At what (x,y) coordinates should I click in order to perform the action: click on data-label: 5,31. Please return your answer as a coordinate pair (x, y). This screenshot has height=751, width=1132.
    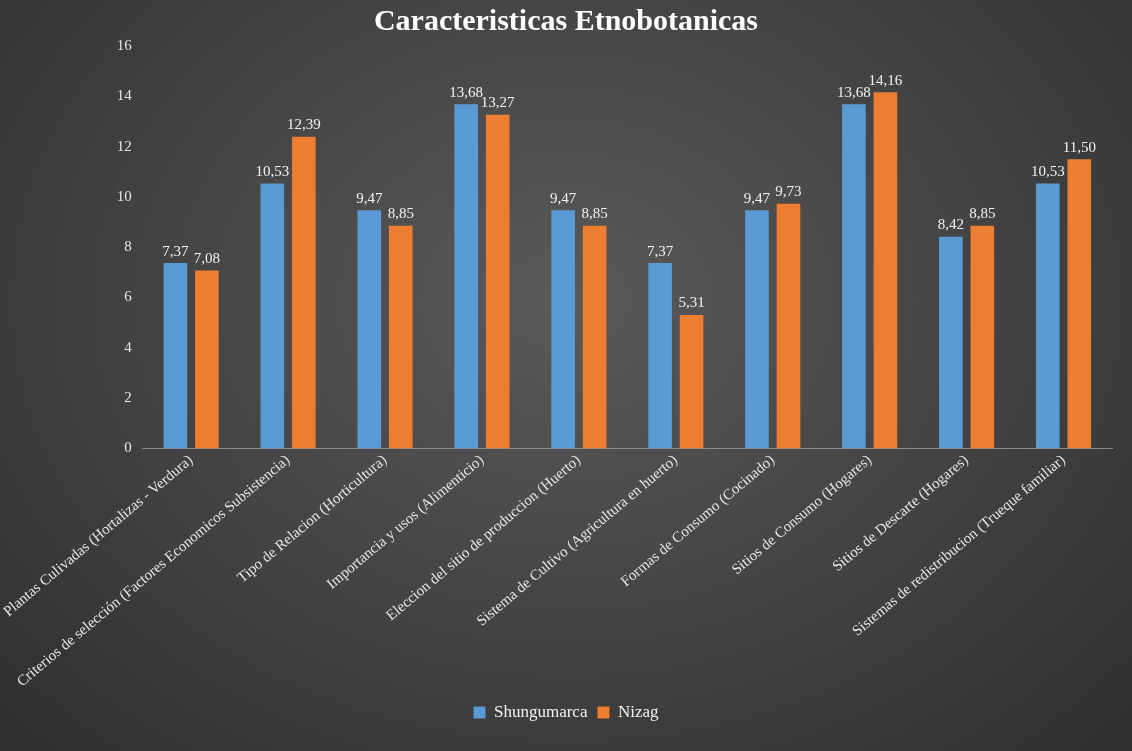
    Looking at the image, I should click on (691, 302).